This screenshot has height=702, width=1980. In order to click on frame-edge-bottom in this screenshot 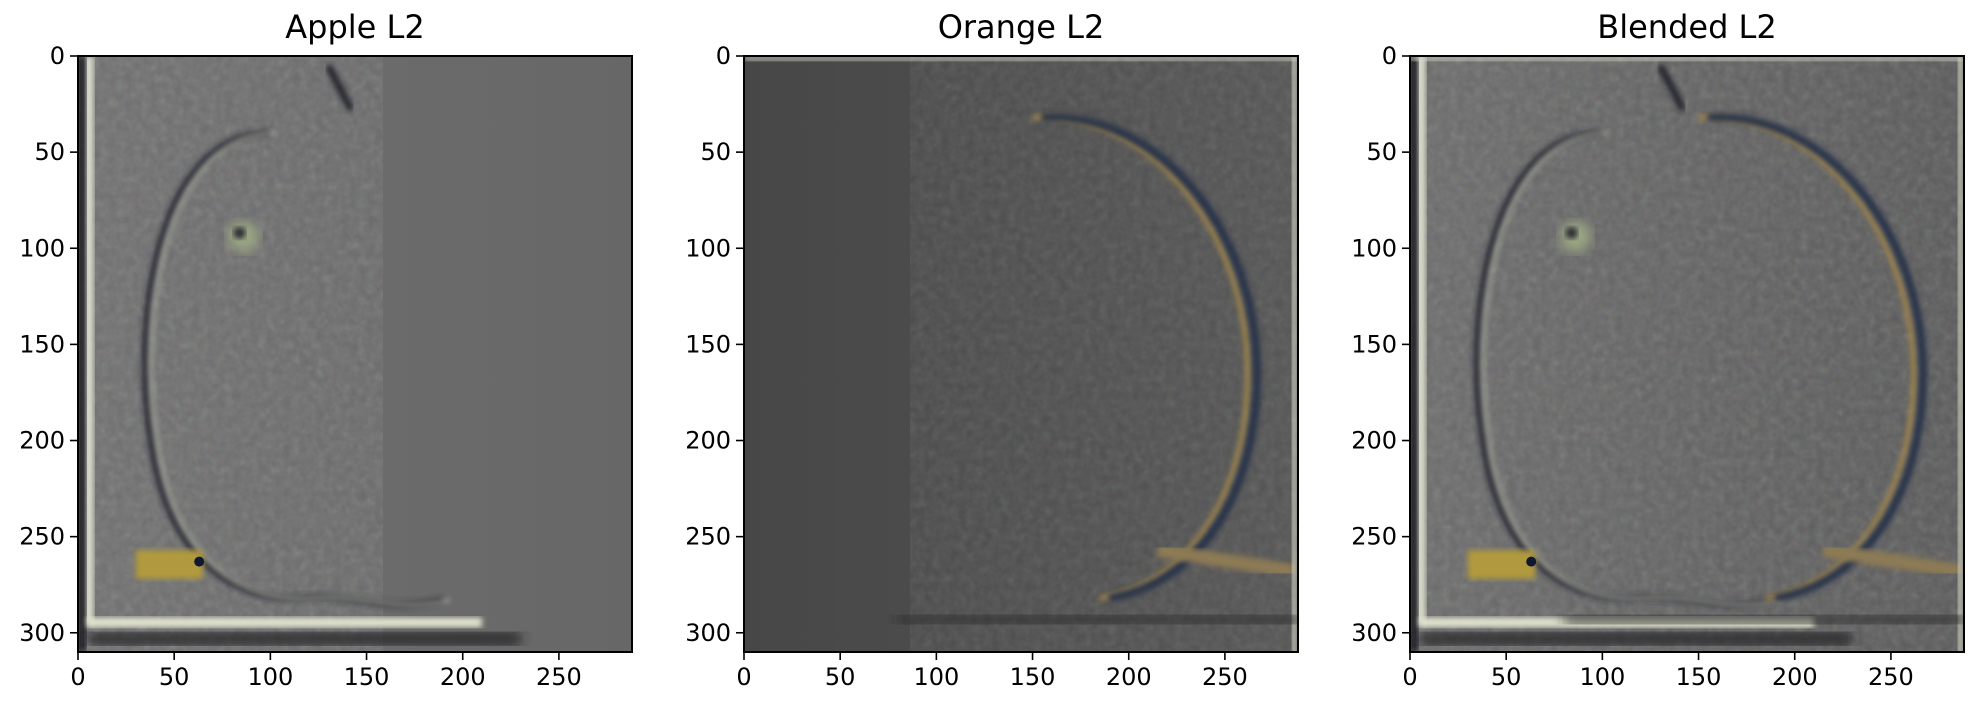, I will do `click(284, 622)`.